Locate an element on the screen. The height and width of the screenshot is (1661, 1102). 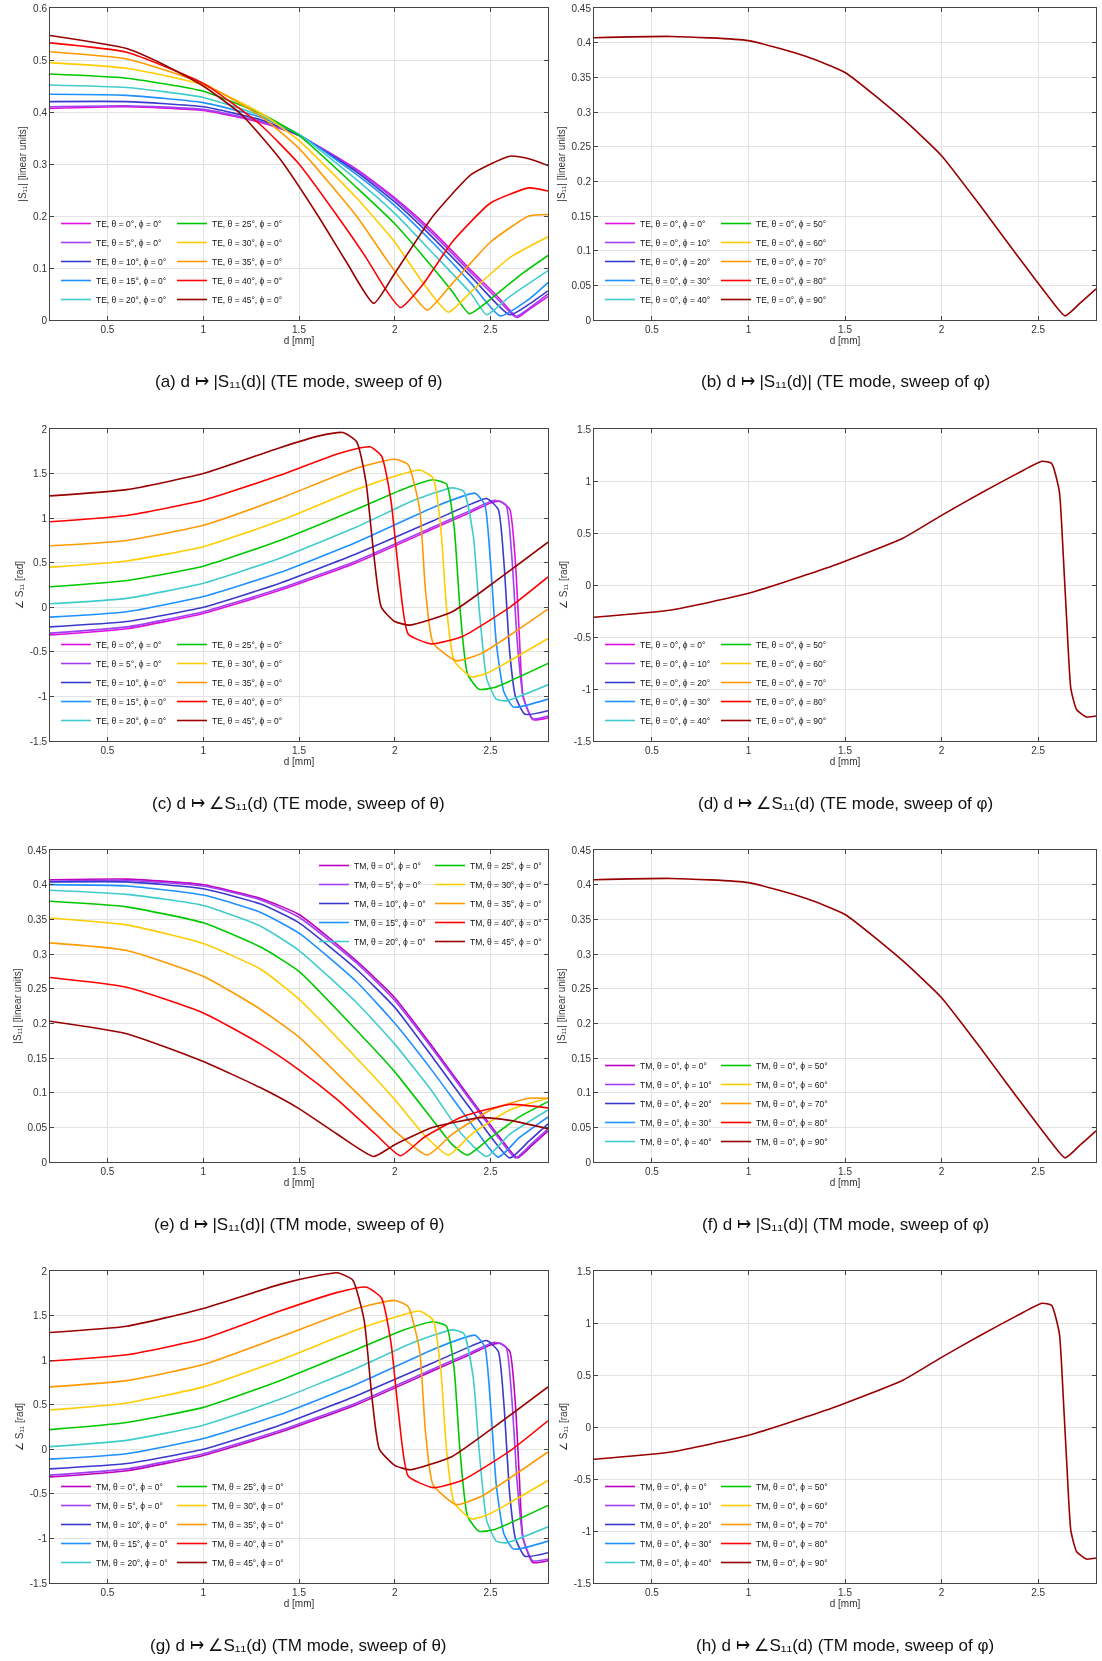
legend-label: TM, θ = 0°, ϕ = 30° is located at coordinates (676, 1543).